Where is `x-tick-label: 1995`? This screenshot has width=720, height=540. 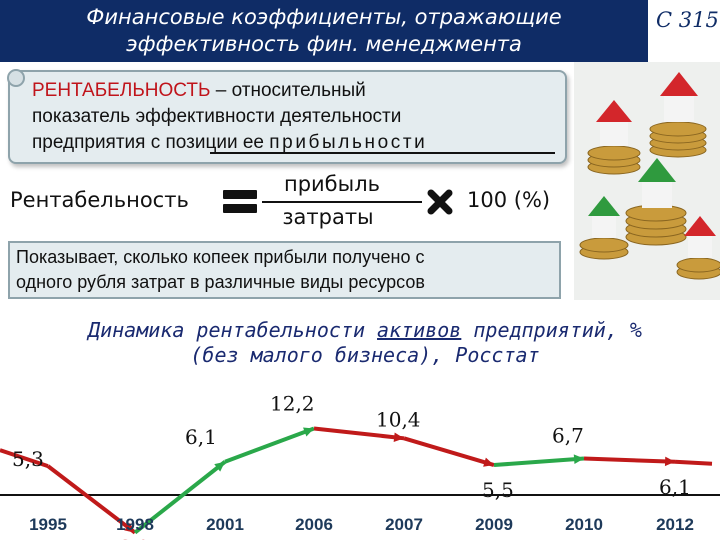
x-tick-label: 1995 is located at coordinates (48, 524).